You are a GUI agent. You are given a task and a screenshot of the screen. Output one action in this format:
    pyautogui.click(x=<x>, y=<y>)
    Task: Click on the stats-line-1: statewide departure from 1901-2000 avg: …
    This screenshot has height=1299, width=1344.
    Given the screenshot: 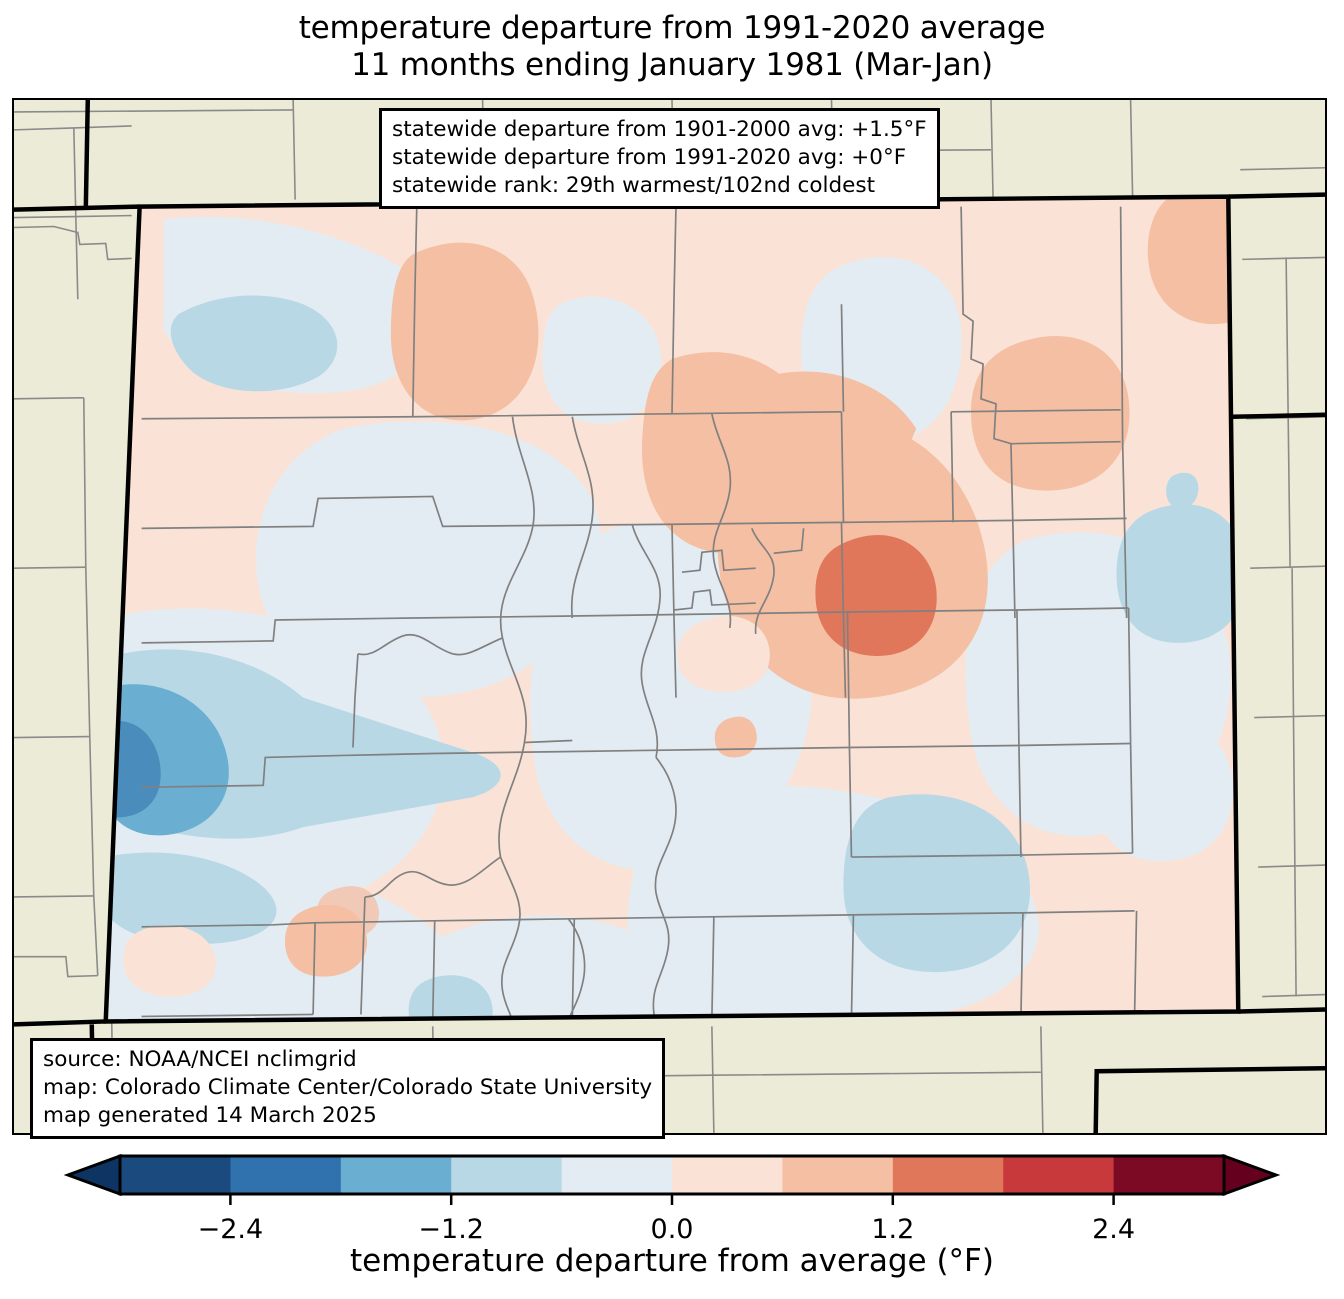 What is the action you would take?
    pyautogui.click(x=659, y=129)
    